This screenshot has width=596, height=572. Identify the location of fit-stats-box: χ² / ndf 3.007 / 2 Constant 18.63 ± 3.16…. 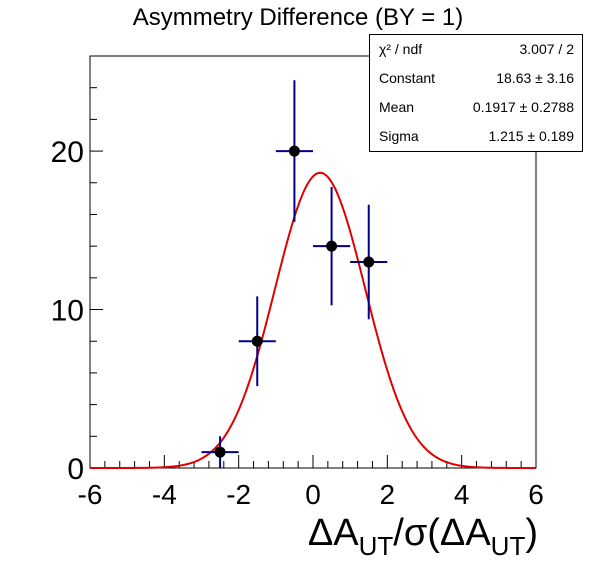
(476, 93).